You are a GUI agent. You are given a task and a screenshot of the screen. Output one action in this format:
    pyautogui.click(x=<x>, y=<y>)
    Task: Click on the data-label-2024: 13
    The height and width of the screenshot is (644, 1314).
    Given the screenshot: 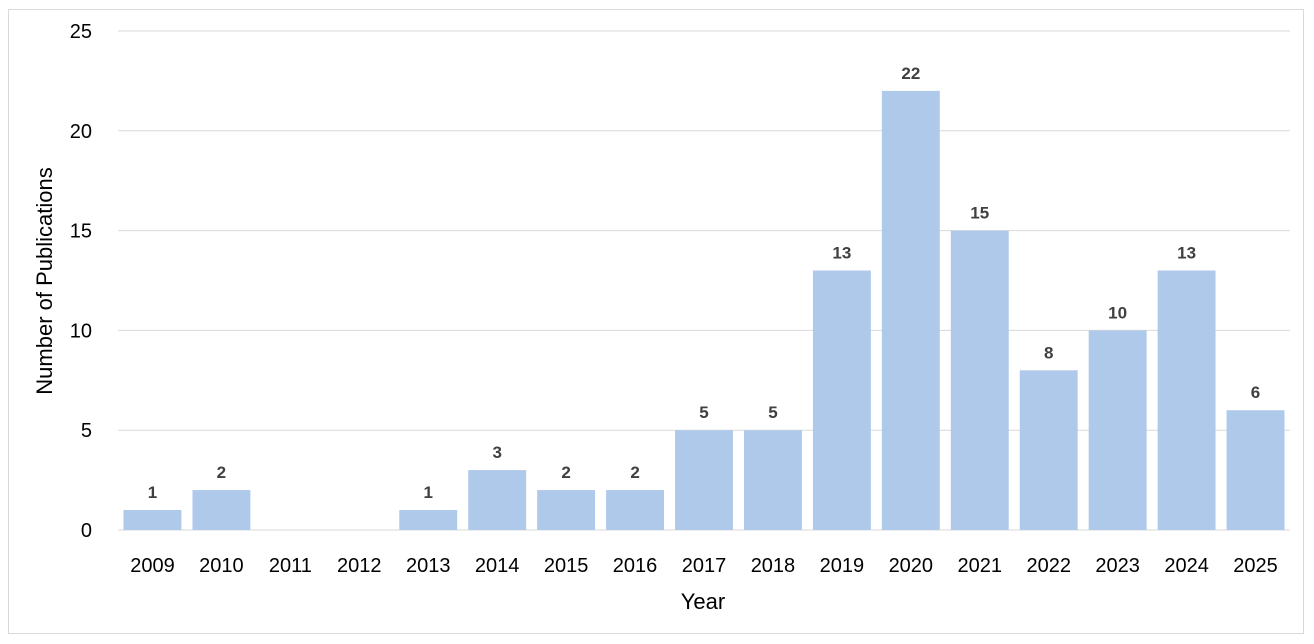 What is the action you would take?
    pyautogui.click(x=1186, y=253)
    